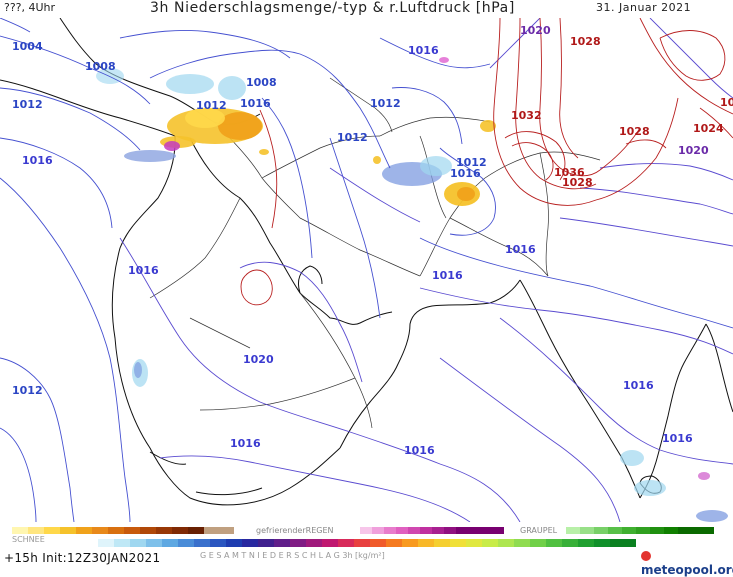 This screenshot has height=577, width=733. Describe the element at coordinates (380, 530) in the screenshot. I see `freezing-rain-scale: gefrierenderREGEN` at that location.